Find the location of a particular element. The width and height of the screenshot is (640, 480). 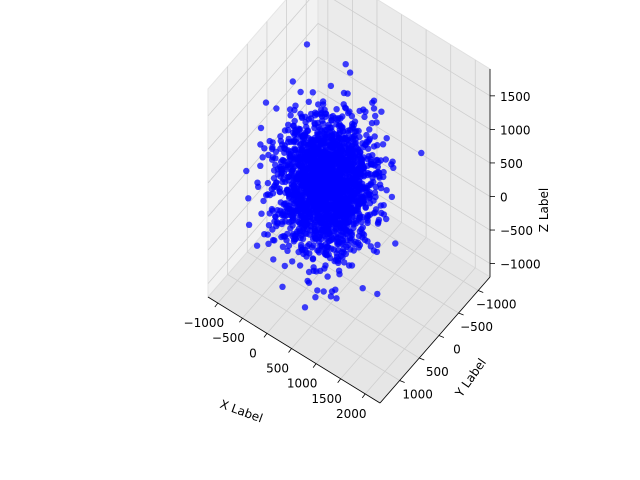

z-axis-label: Z Label is located at coordinates (544, 210).